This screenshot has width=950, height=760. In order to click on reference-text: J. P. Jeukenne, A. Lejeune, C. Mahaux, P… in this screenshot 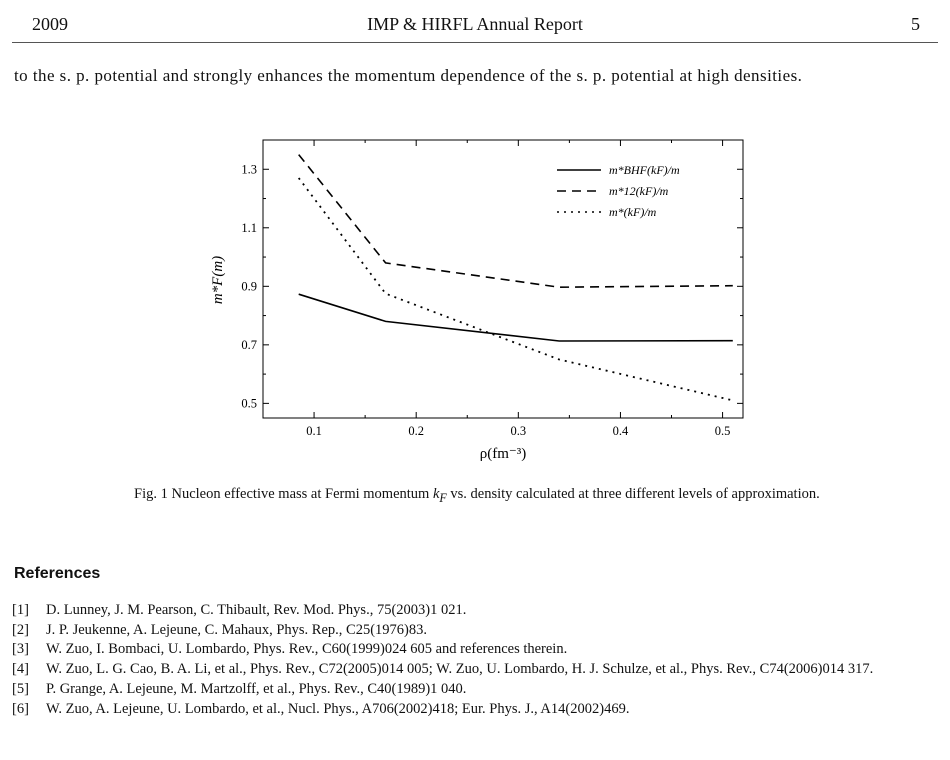, I will do `click(236, 629)`.